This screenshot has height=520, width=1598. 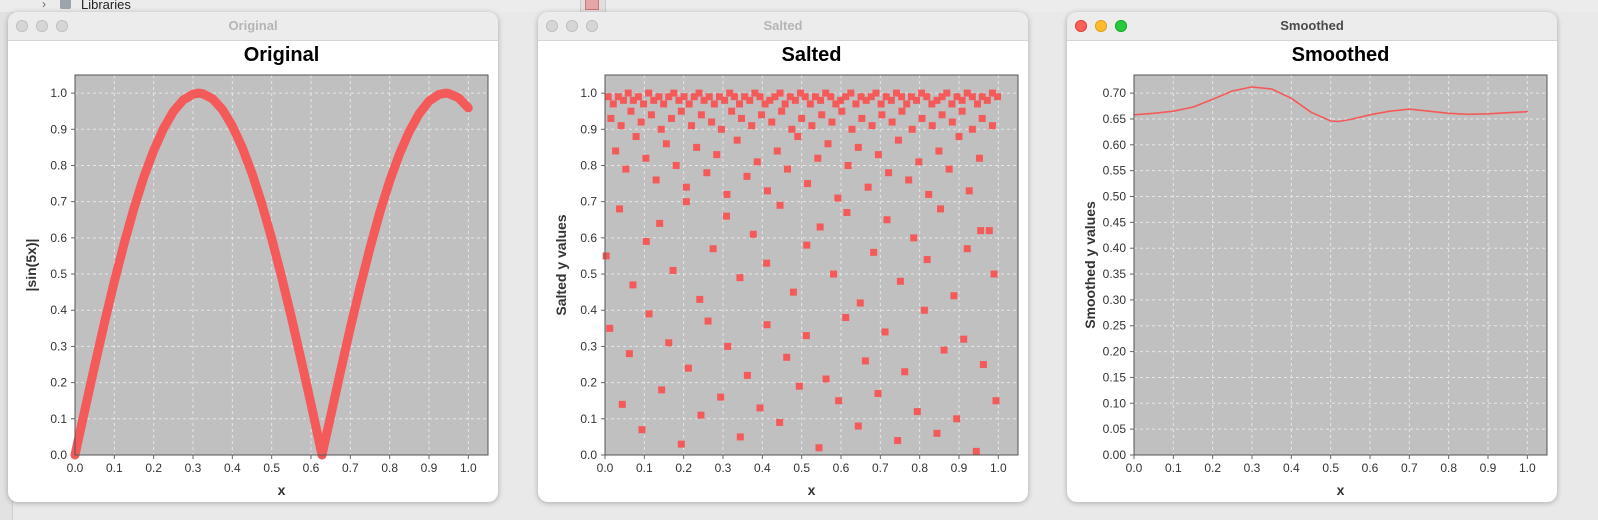 I want to click on x-axis-label: x, so click(x=282, y=490).